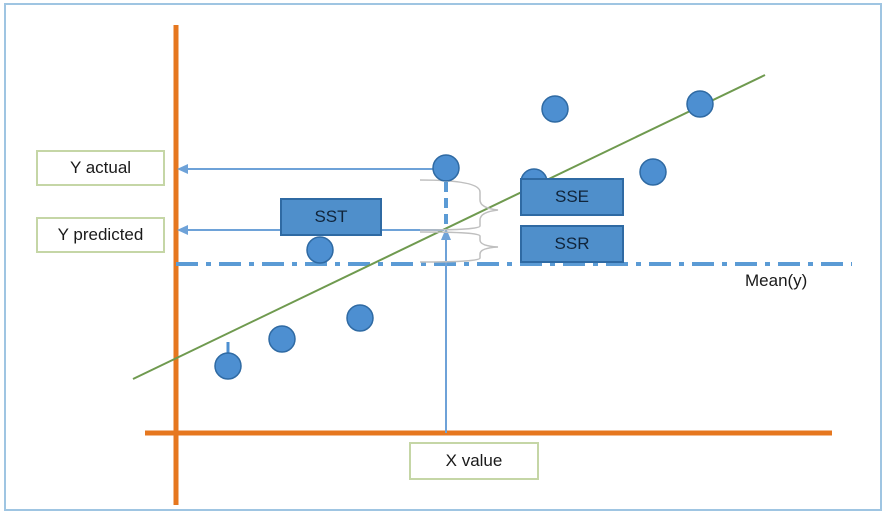  Describe the element at coordinates (776, 280) in the screenshot. I see `mean-y-label: Mean(y)` at that location.